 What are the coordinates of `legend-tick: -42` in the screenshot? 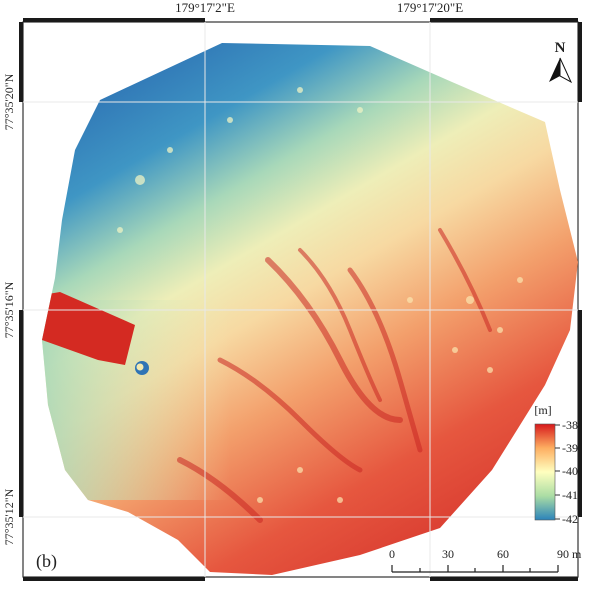 It's located at (570, 519).